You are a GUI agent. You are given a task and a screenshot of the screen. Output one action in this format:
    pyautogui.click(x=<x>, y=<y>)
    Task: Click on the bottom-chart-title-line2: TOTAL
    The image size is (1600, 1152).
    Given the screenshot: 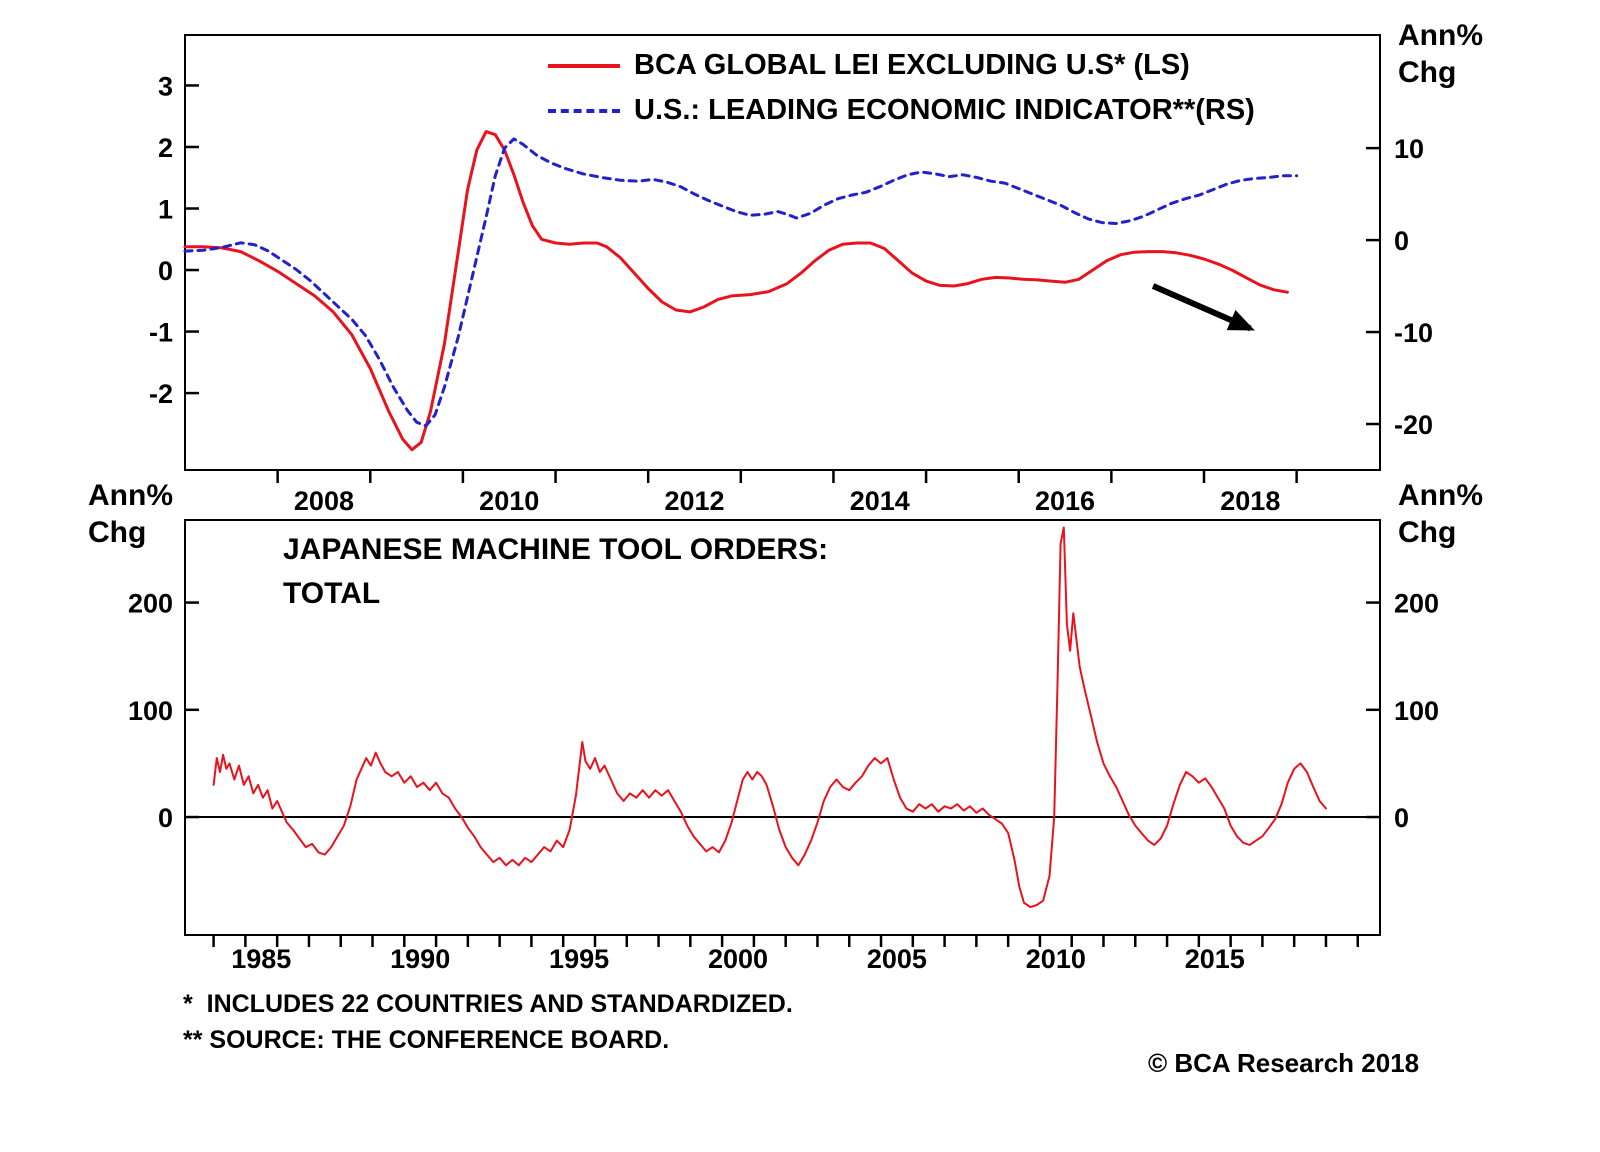 What is the action you would take?
    pyautogui.click(x=332, y=593)
    